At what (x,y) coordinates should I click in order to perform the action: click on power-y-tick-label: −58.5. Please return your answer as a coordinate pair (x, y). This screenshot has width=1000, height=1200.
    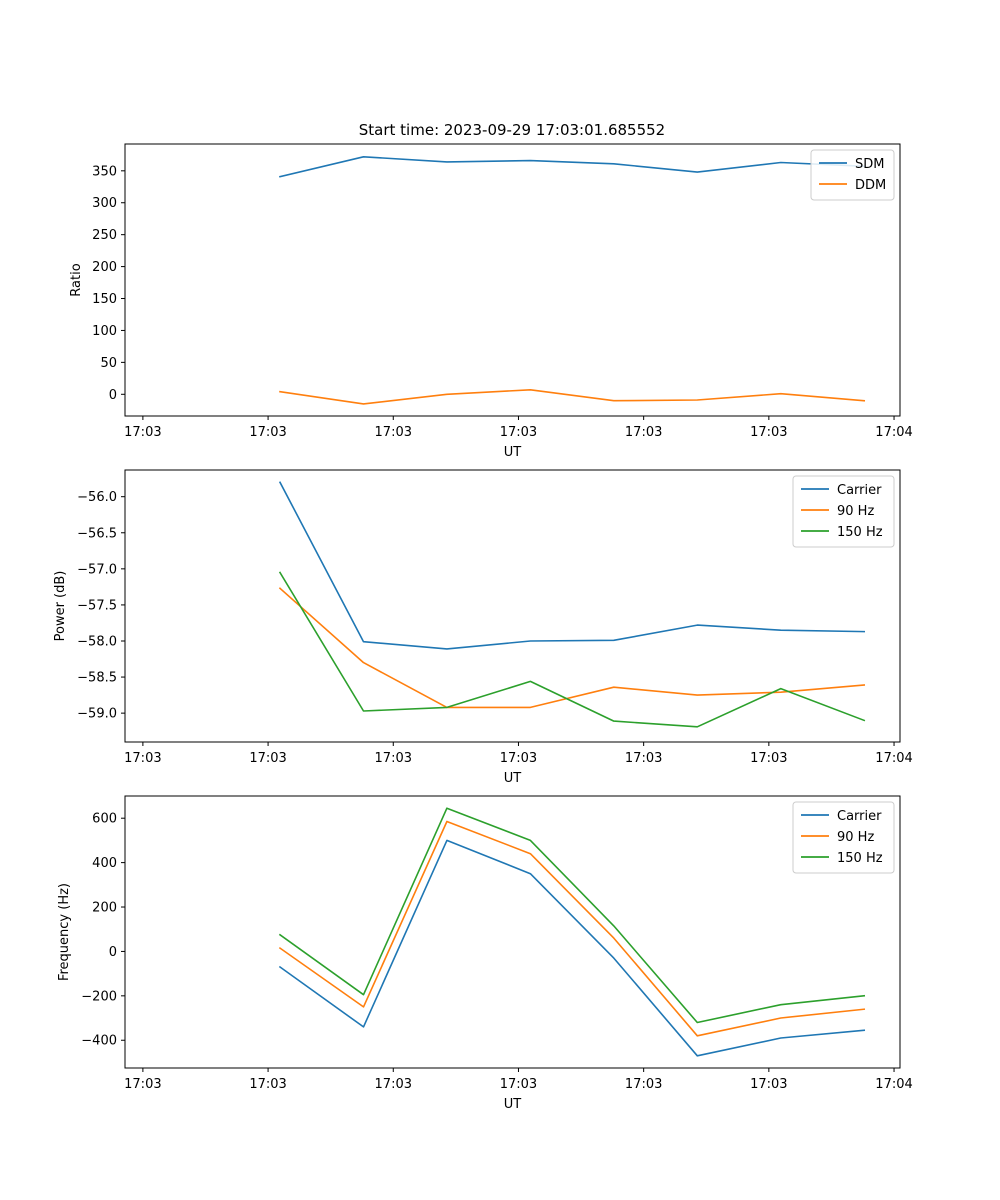
    Looking at the image, I should click on (97, 678).